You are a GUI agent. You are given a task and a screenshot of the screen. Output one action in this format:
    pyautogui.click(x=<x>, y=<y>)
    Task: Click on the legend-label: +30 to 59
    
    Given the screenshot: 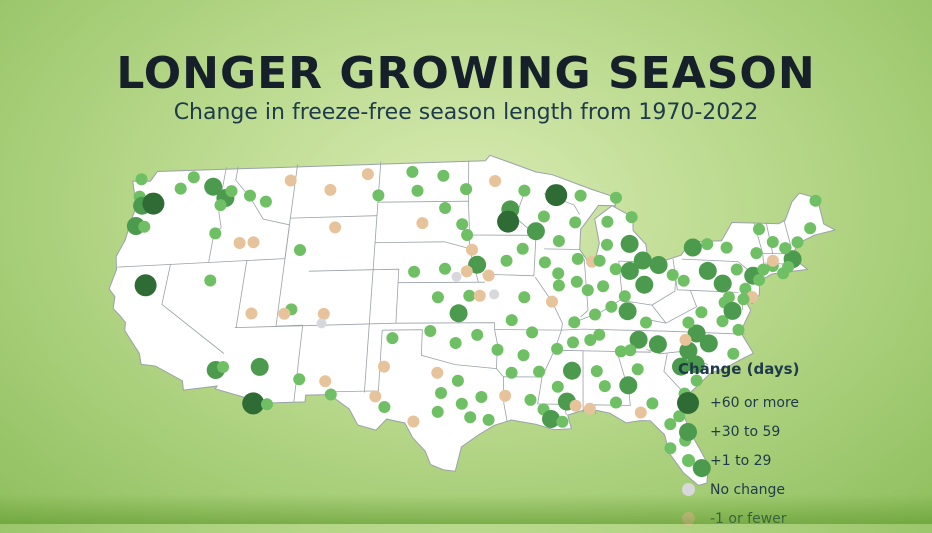 What is the action you would take?
    pyautogui.click(x=745, y=432)
    